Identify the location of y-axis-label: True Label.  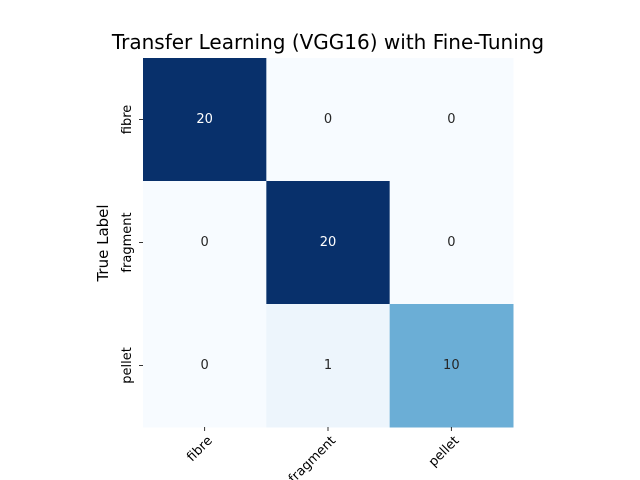
(103, 243).